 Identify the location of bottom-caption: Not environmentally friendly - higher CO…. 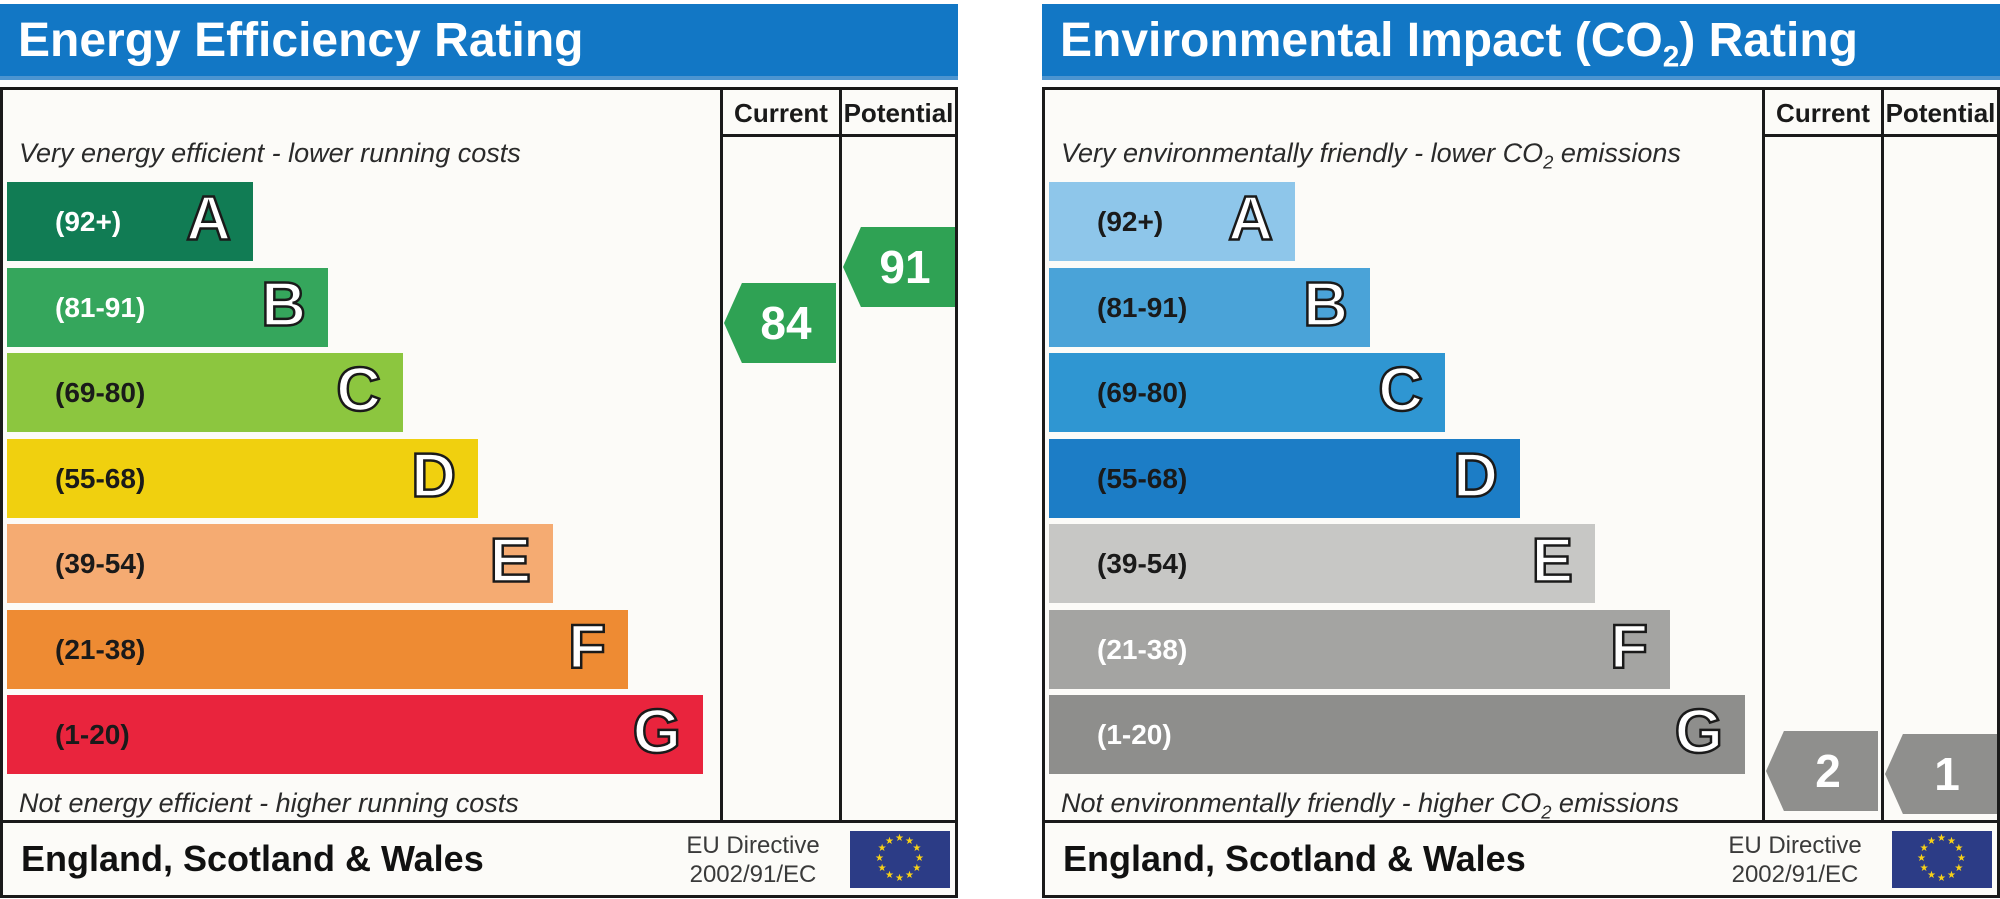
(1370, 805).